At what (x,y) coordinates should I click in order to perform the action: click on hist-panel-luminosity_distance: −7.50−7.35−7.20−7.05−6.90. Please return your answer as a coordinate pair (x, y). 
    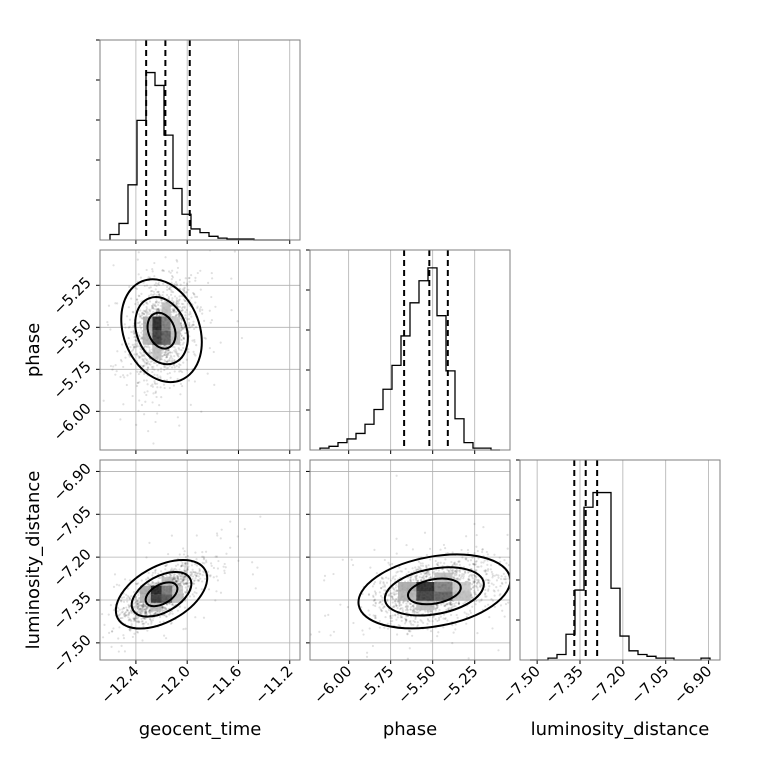
    Looking at the image, I should click on (610, 583).